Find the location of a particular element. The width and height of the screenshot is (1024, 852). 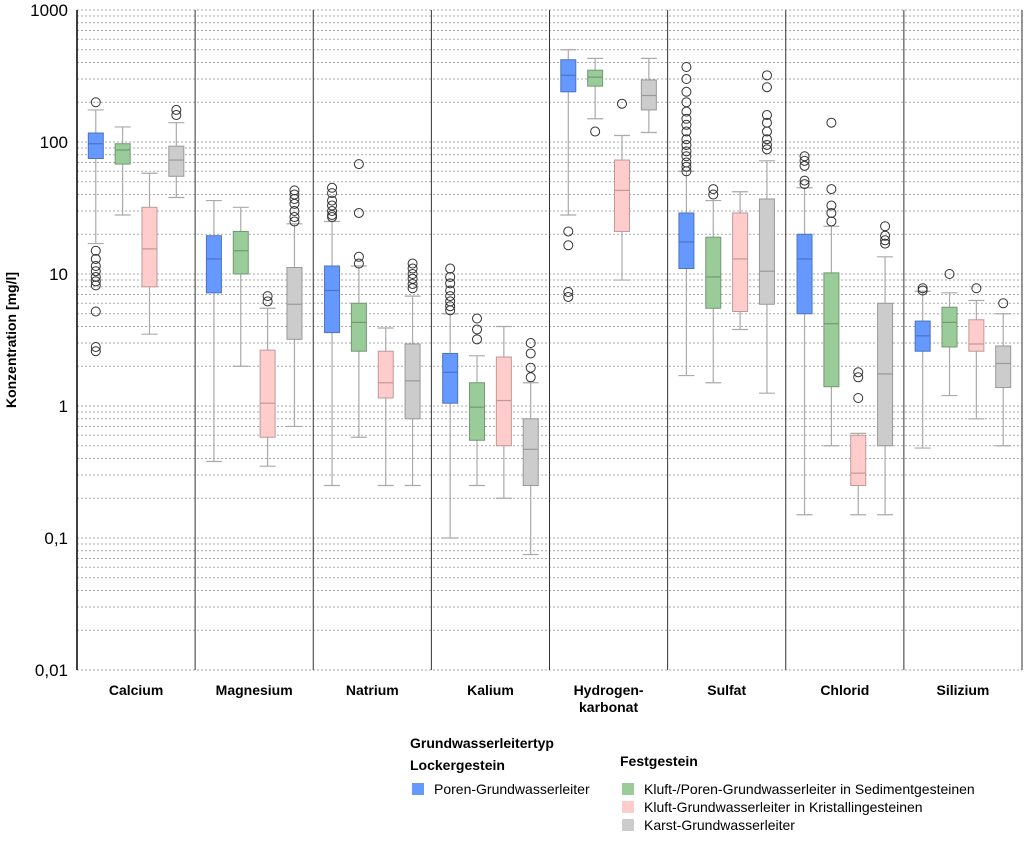

y-tick-label: 0,1 is located at coordinates (56, 538).